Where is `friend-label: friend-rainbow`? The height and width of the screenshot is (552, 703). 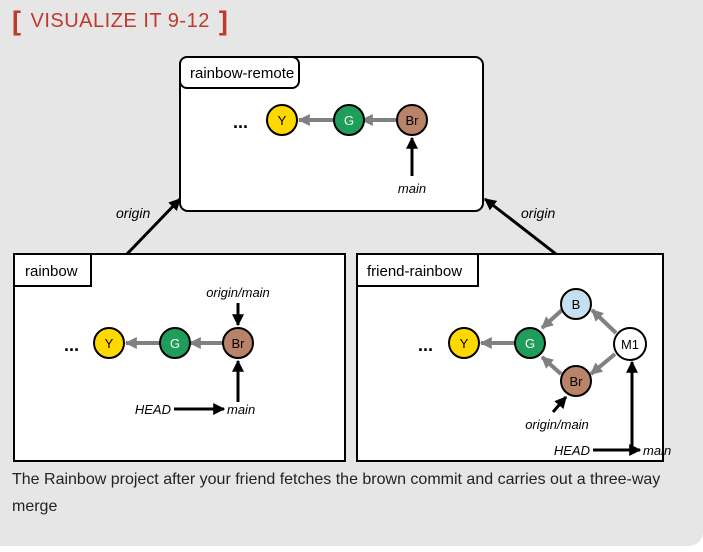 friend-label: friend-rainbow is located at coordinates (414, 271).